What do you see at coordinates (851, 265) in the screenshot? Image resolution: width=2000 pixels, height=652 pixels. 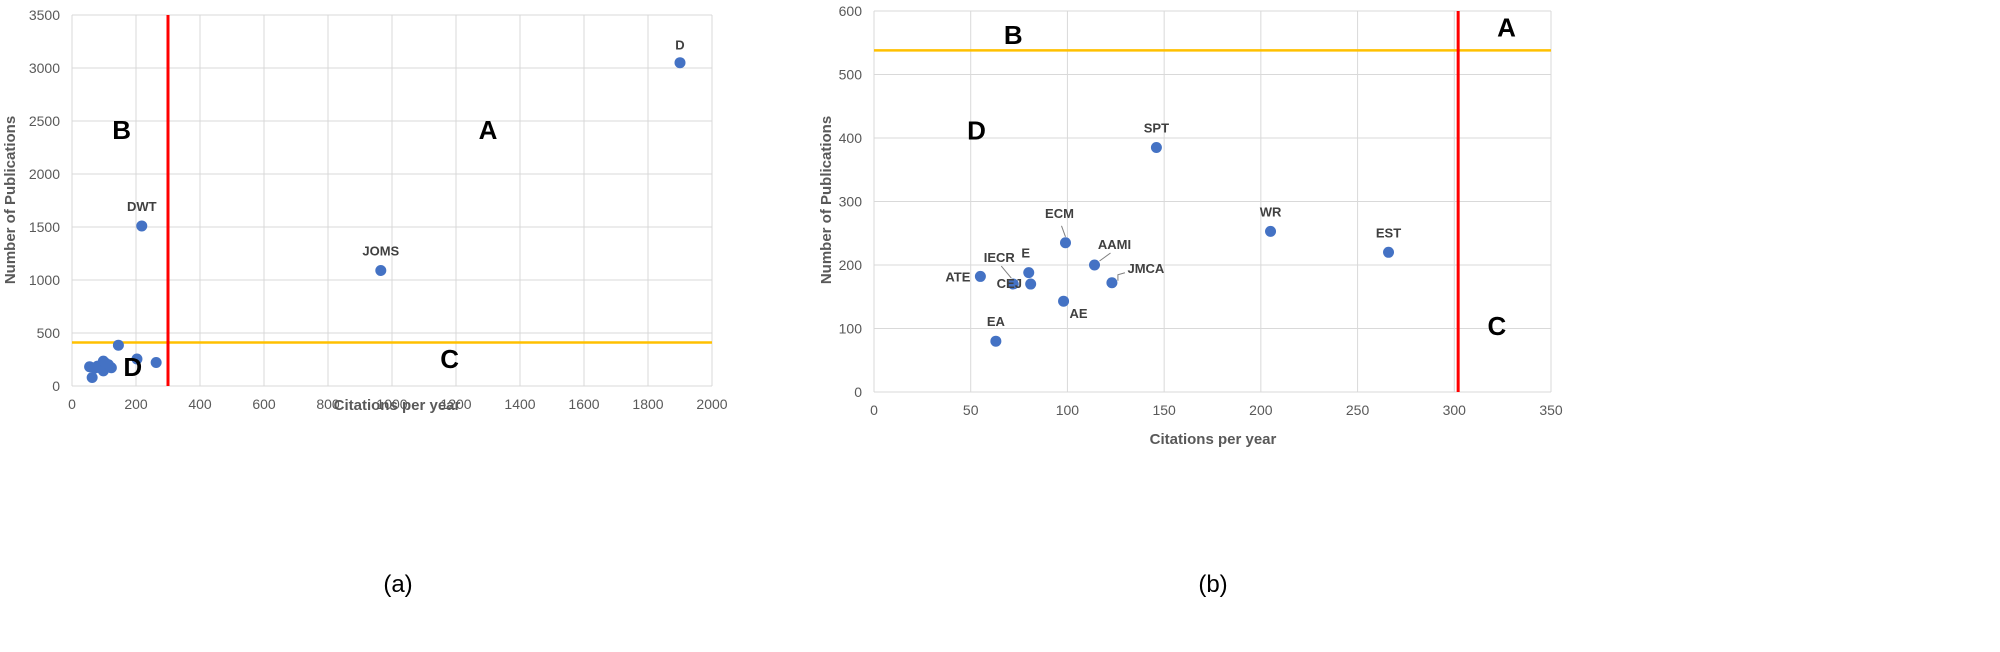 I see `y-tick-label: 200` at bounding box center [851, 265].